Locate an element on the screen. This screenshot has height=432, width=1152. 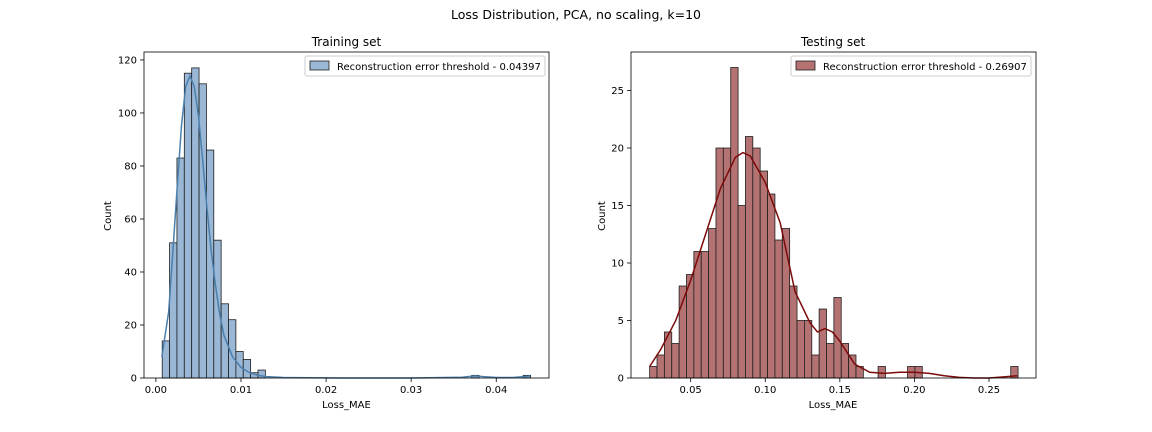
chart-title: Training set is located at coordinates (346, 42).